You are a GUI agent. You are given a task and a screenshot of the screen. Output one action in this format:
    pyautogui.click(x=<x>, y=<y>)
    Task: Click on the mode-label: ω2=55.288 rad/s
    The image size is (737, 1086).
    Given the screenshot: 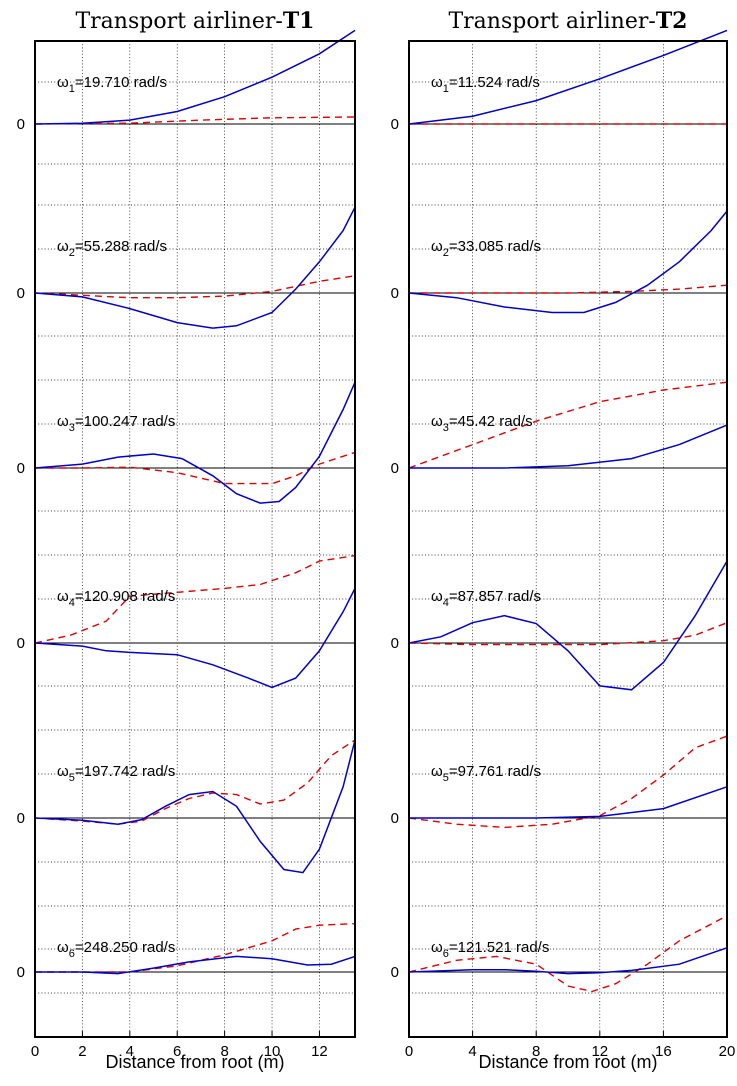 What is the action you would take?
    pyautogui.click(x=112, y=248)
    